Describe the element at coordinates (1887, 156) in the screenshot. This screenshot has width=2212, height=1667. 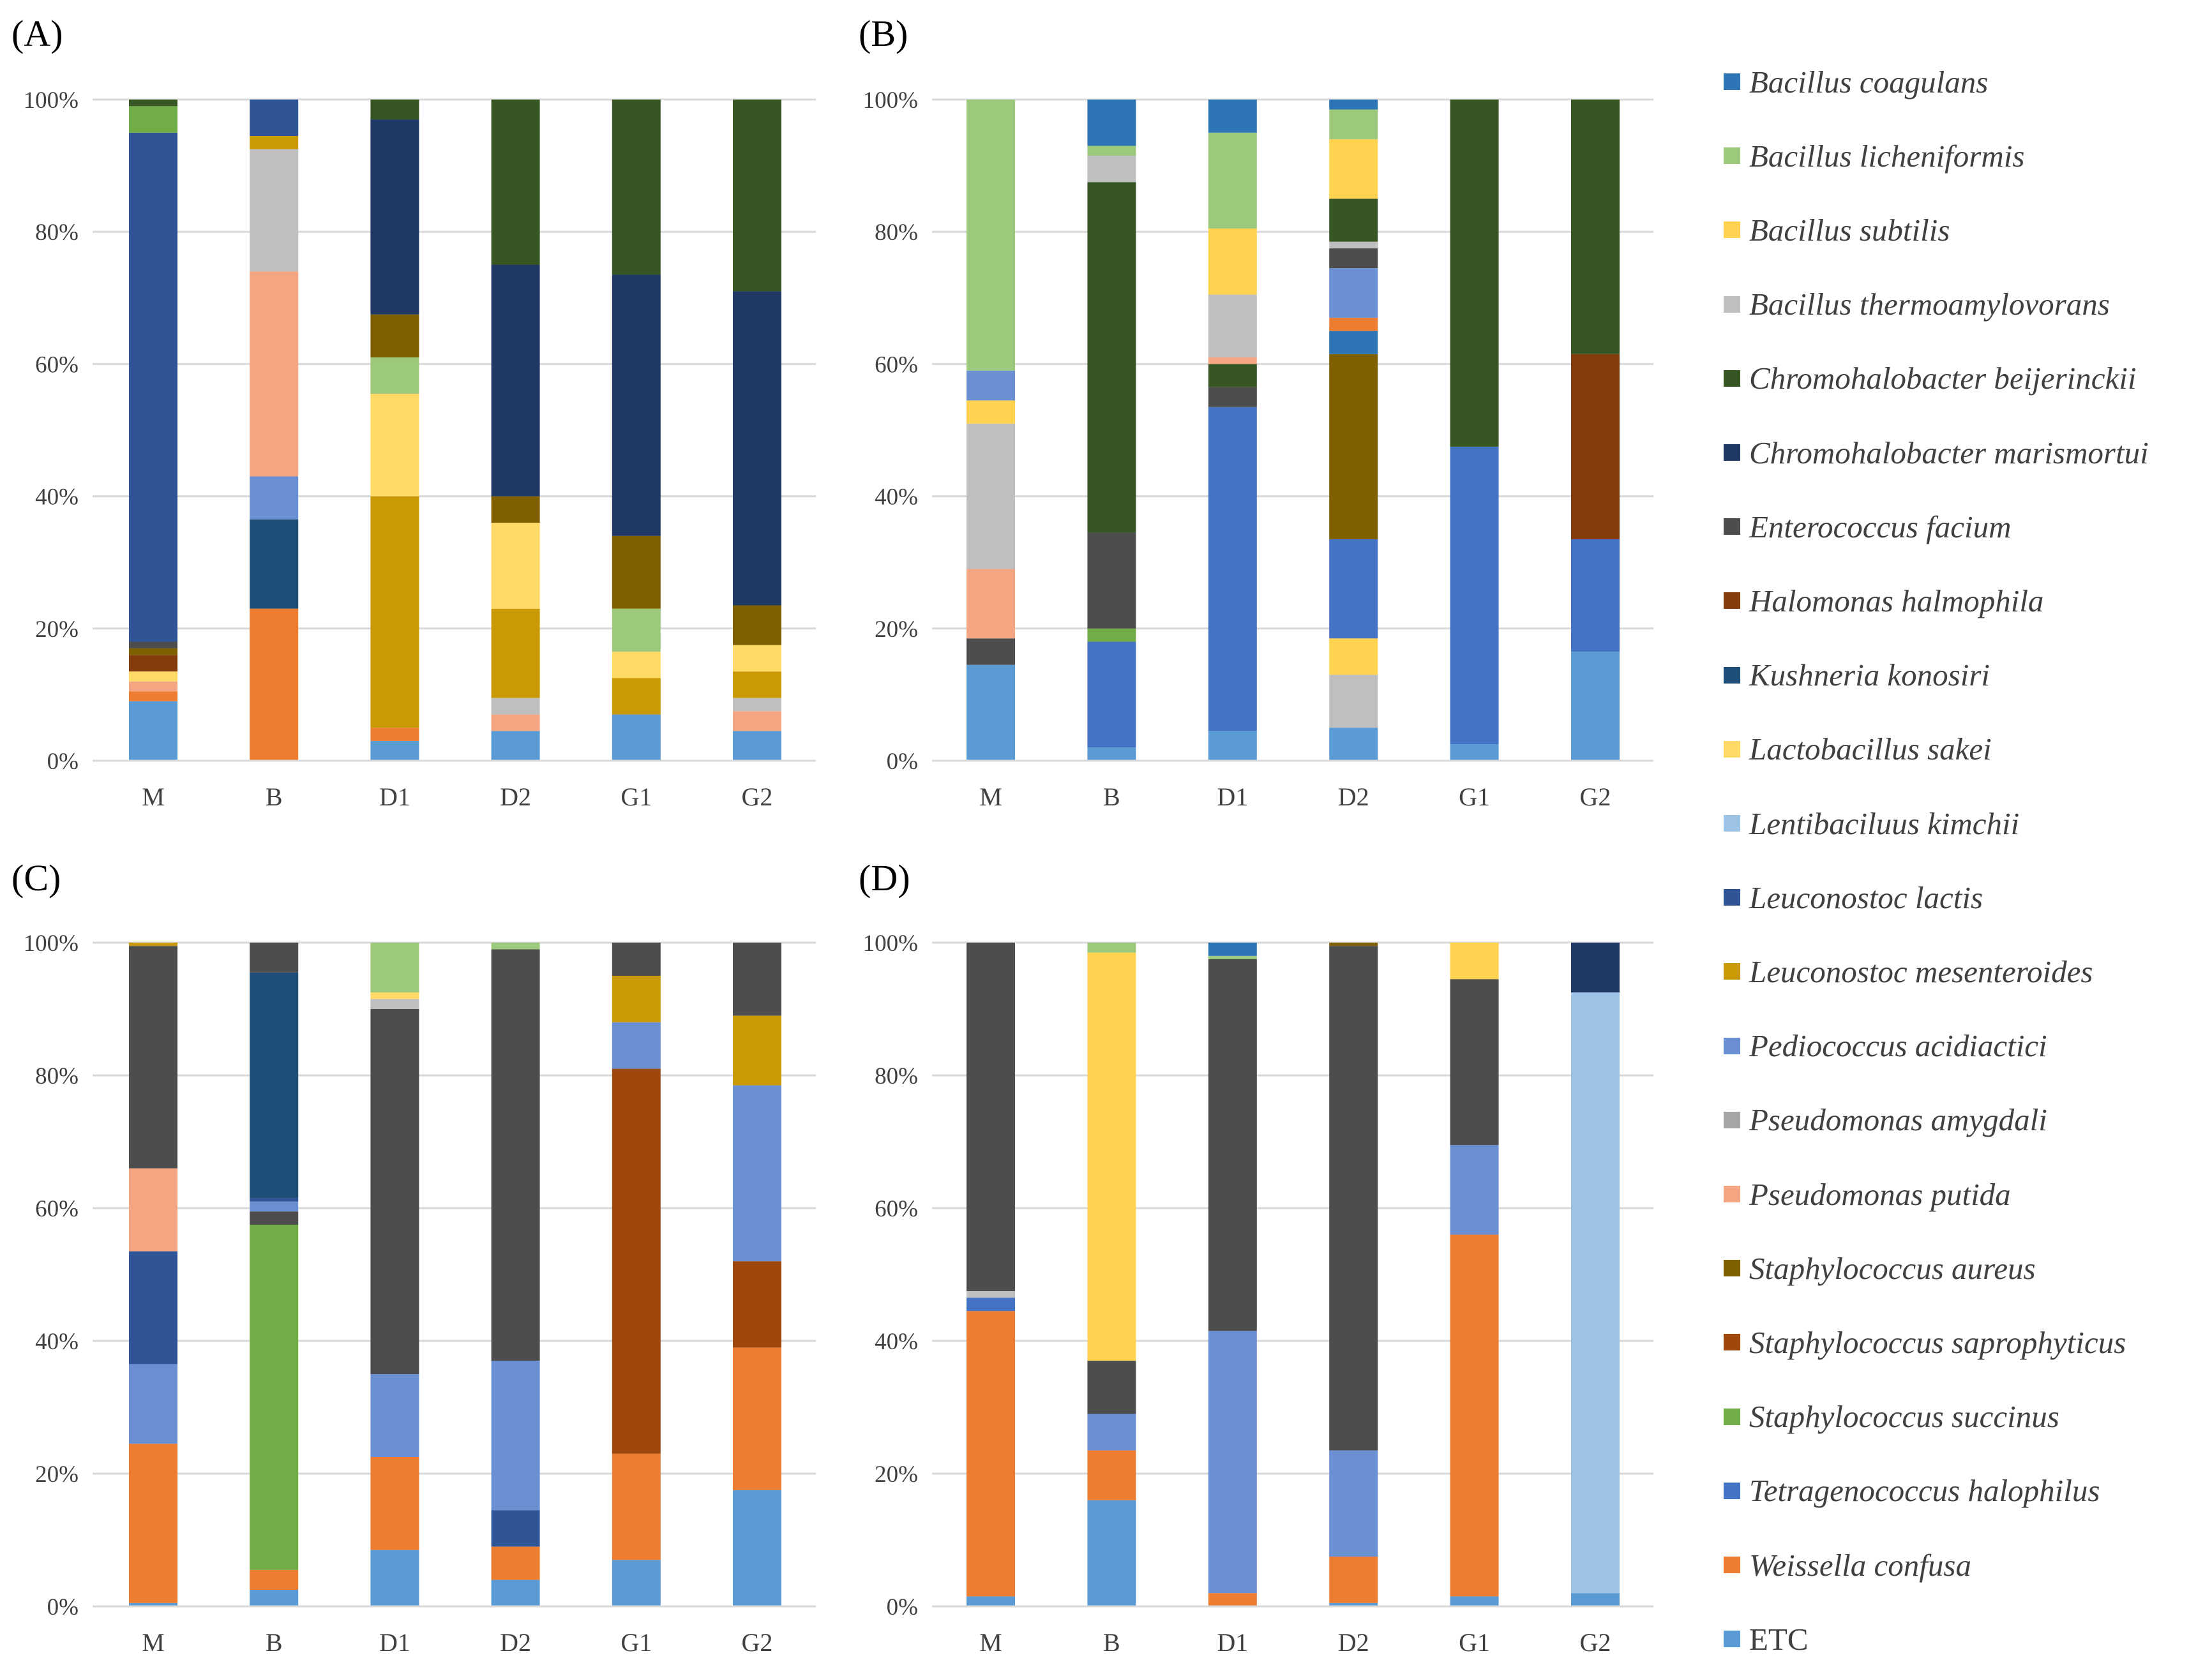
I see `legend-label: Bacillus licheniformis` at that location.